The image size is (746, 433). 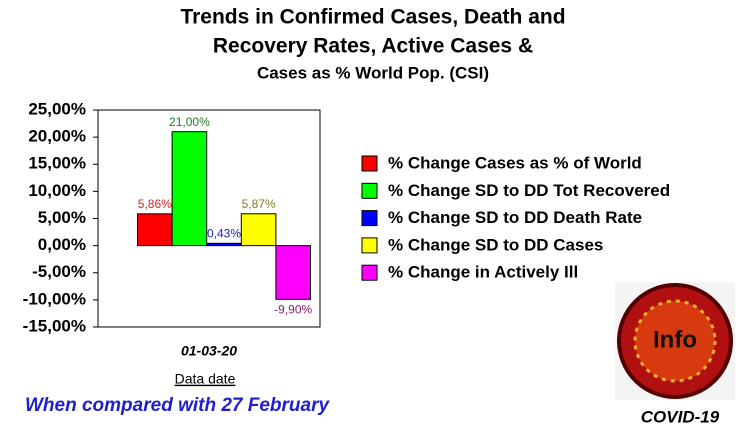 I want to click on y-tick-label: 10,00%, so click(x=57, y=190).